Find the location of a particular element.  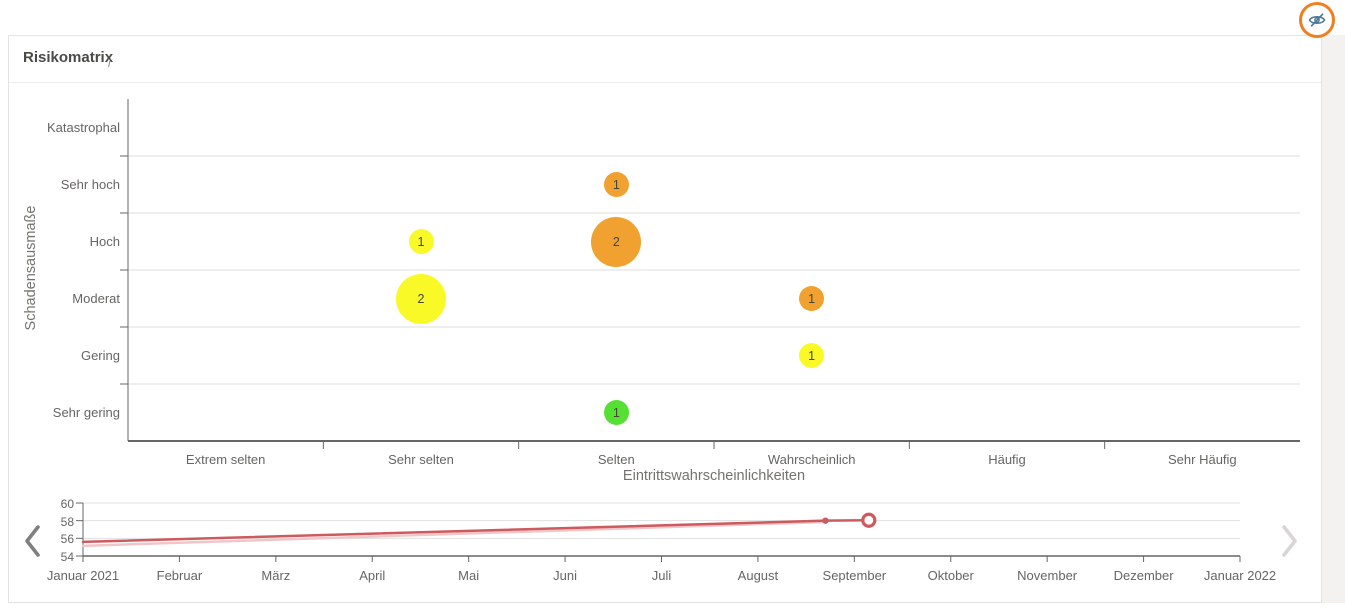

y-axis-category-label: Hoch is located at coordinates (104, 241).